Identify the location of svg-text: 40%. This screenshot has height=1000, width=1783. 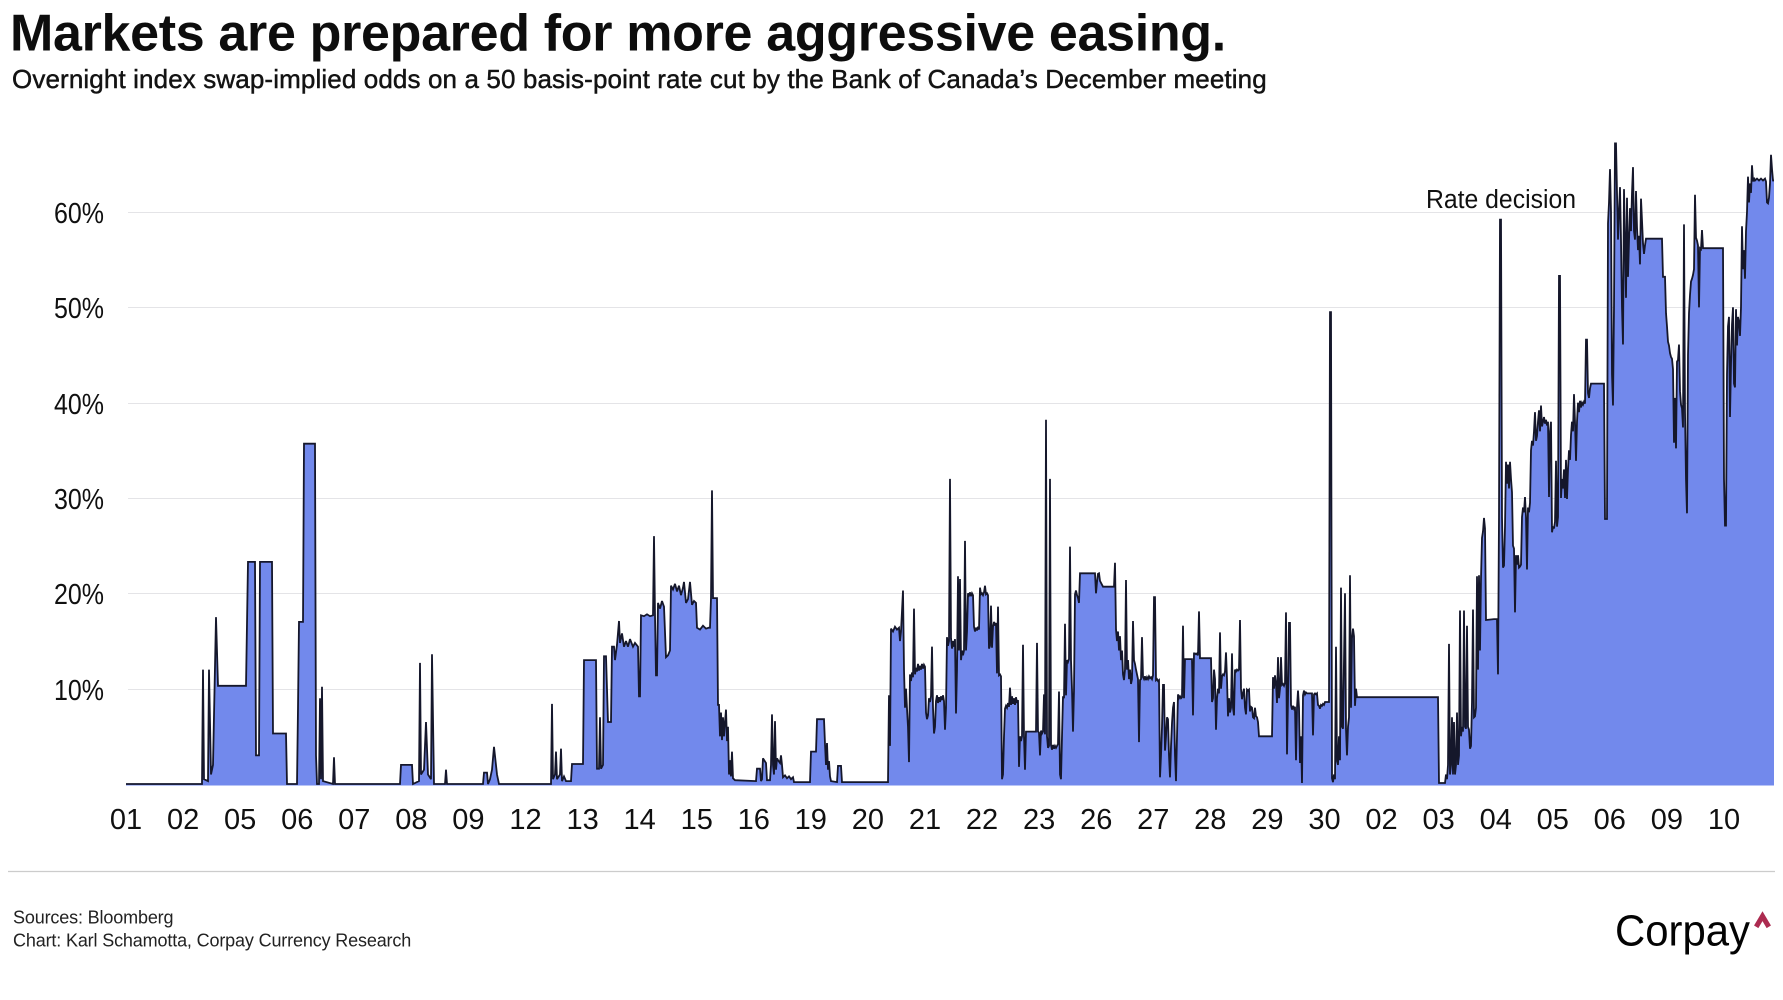
(79, 405).